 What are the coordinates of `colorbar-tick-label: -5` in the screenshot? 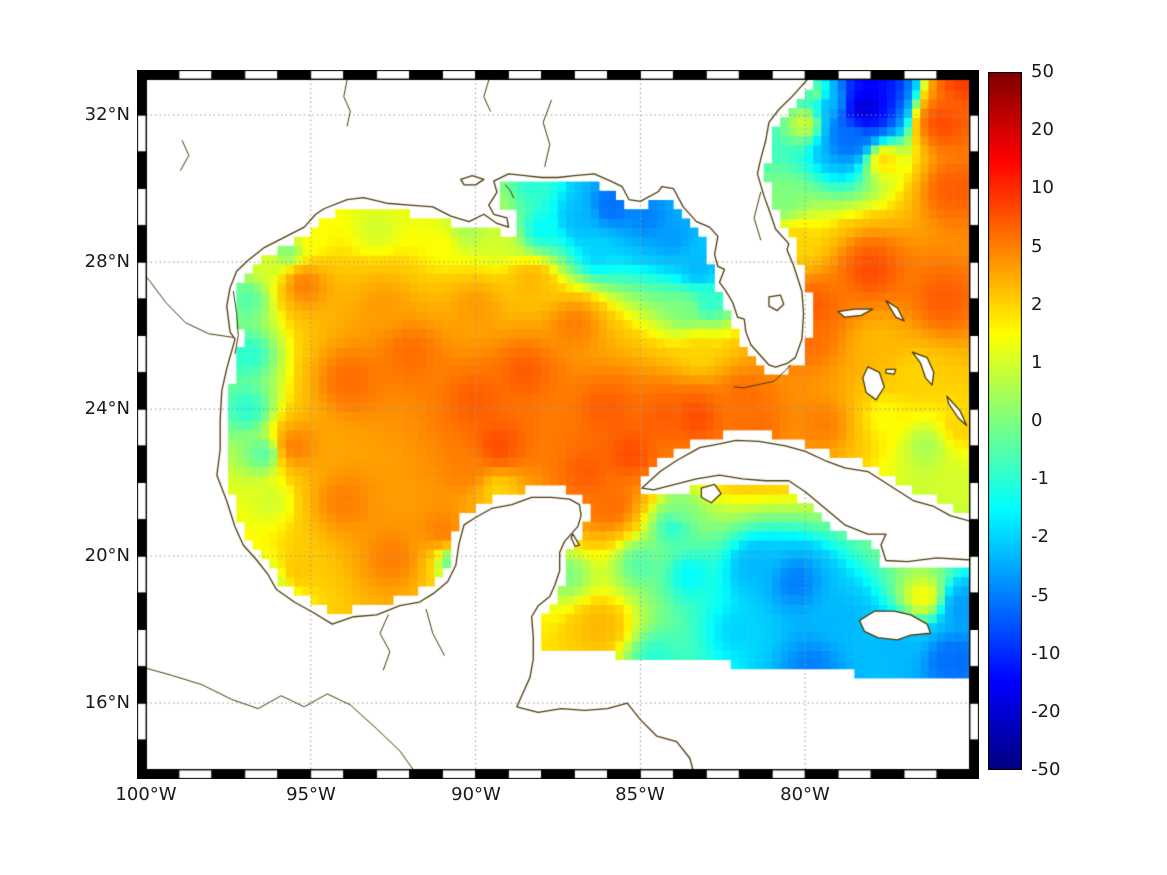 It's located at (1040, 595).